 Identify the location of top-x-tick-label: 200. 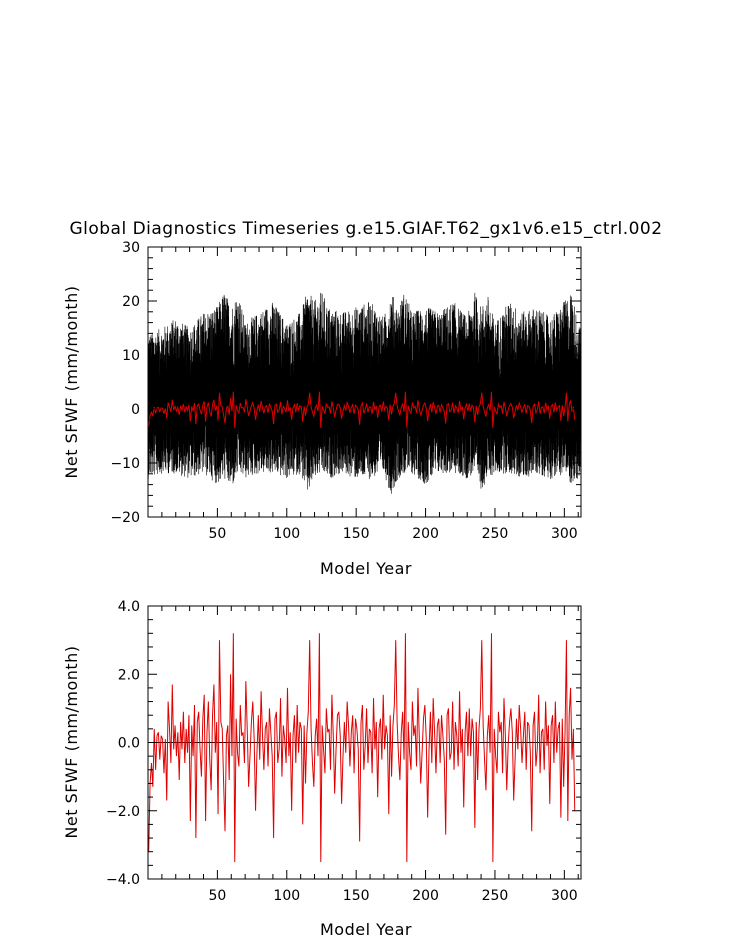
(425, 534).